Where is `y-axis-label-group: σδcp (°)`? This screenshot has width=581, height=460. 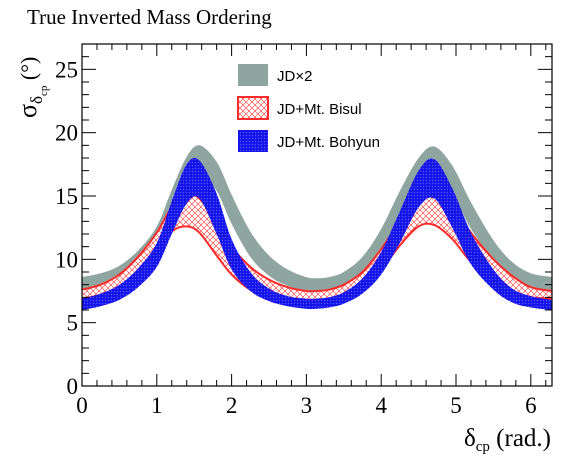
y-axis-label-group: σδcp (°) is located at coordinates (31, 87).